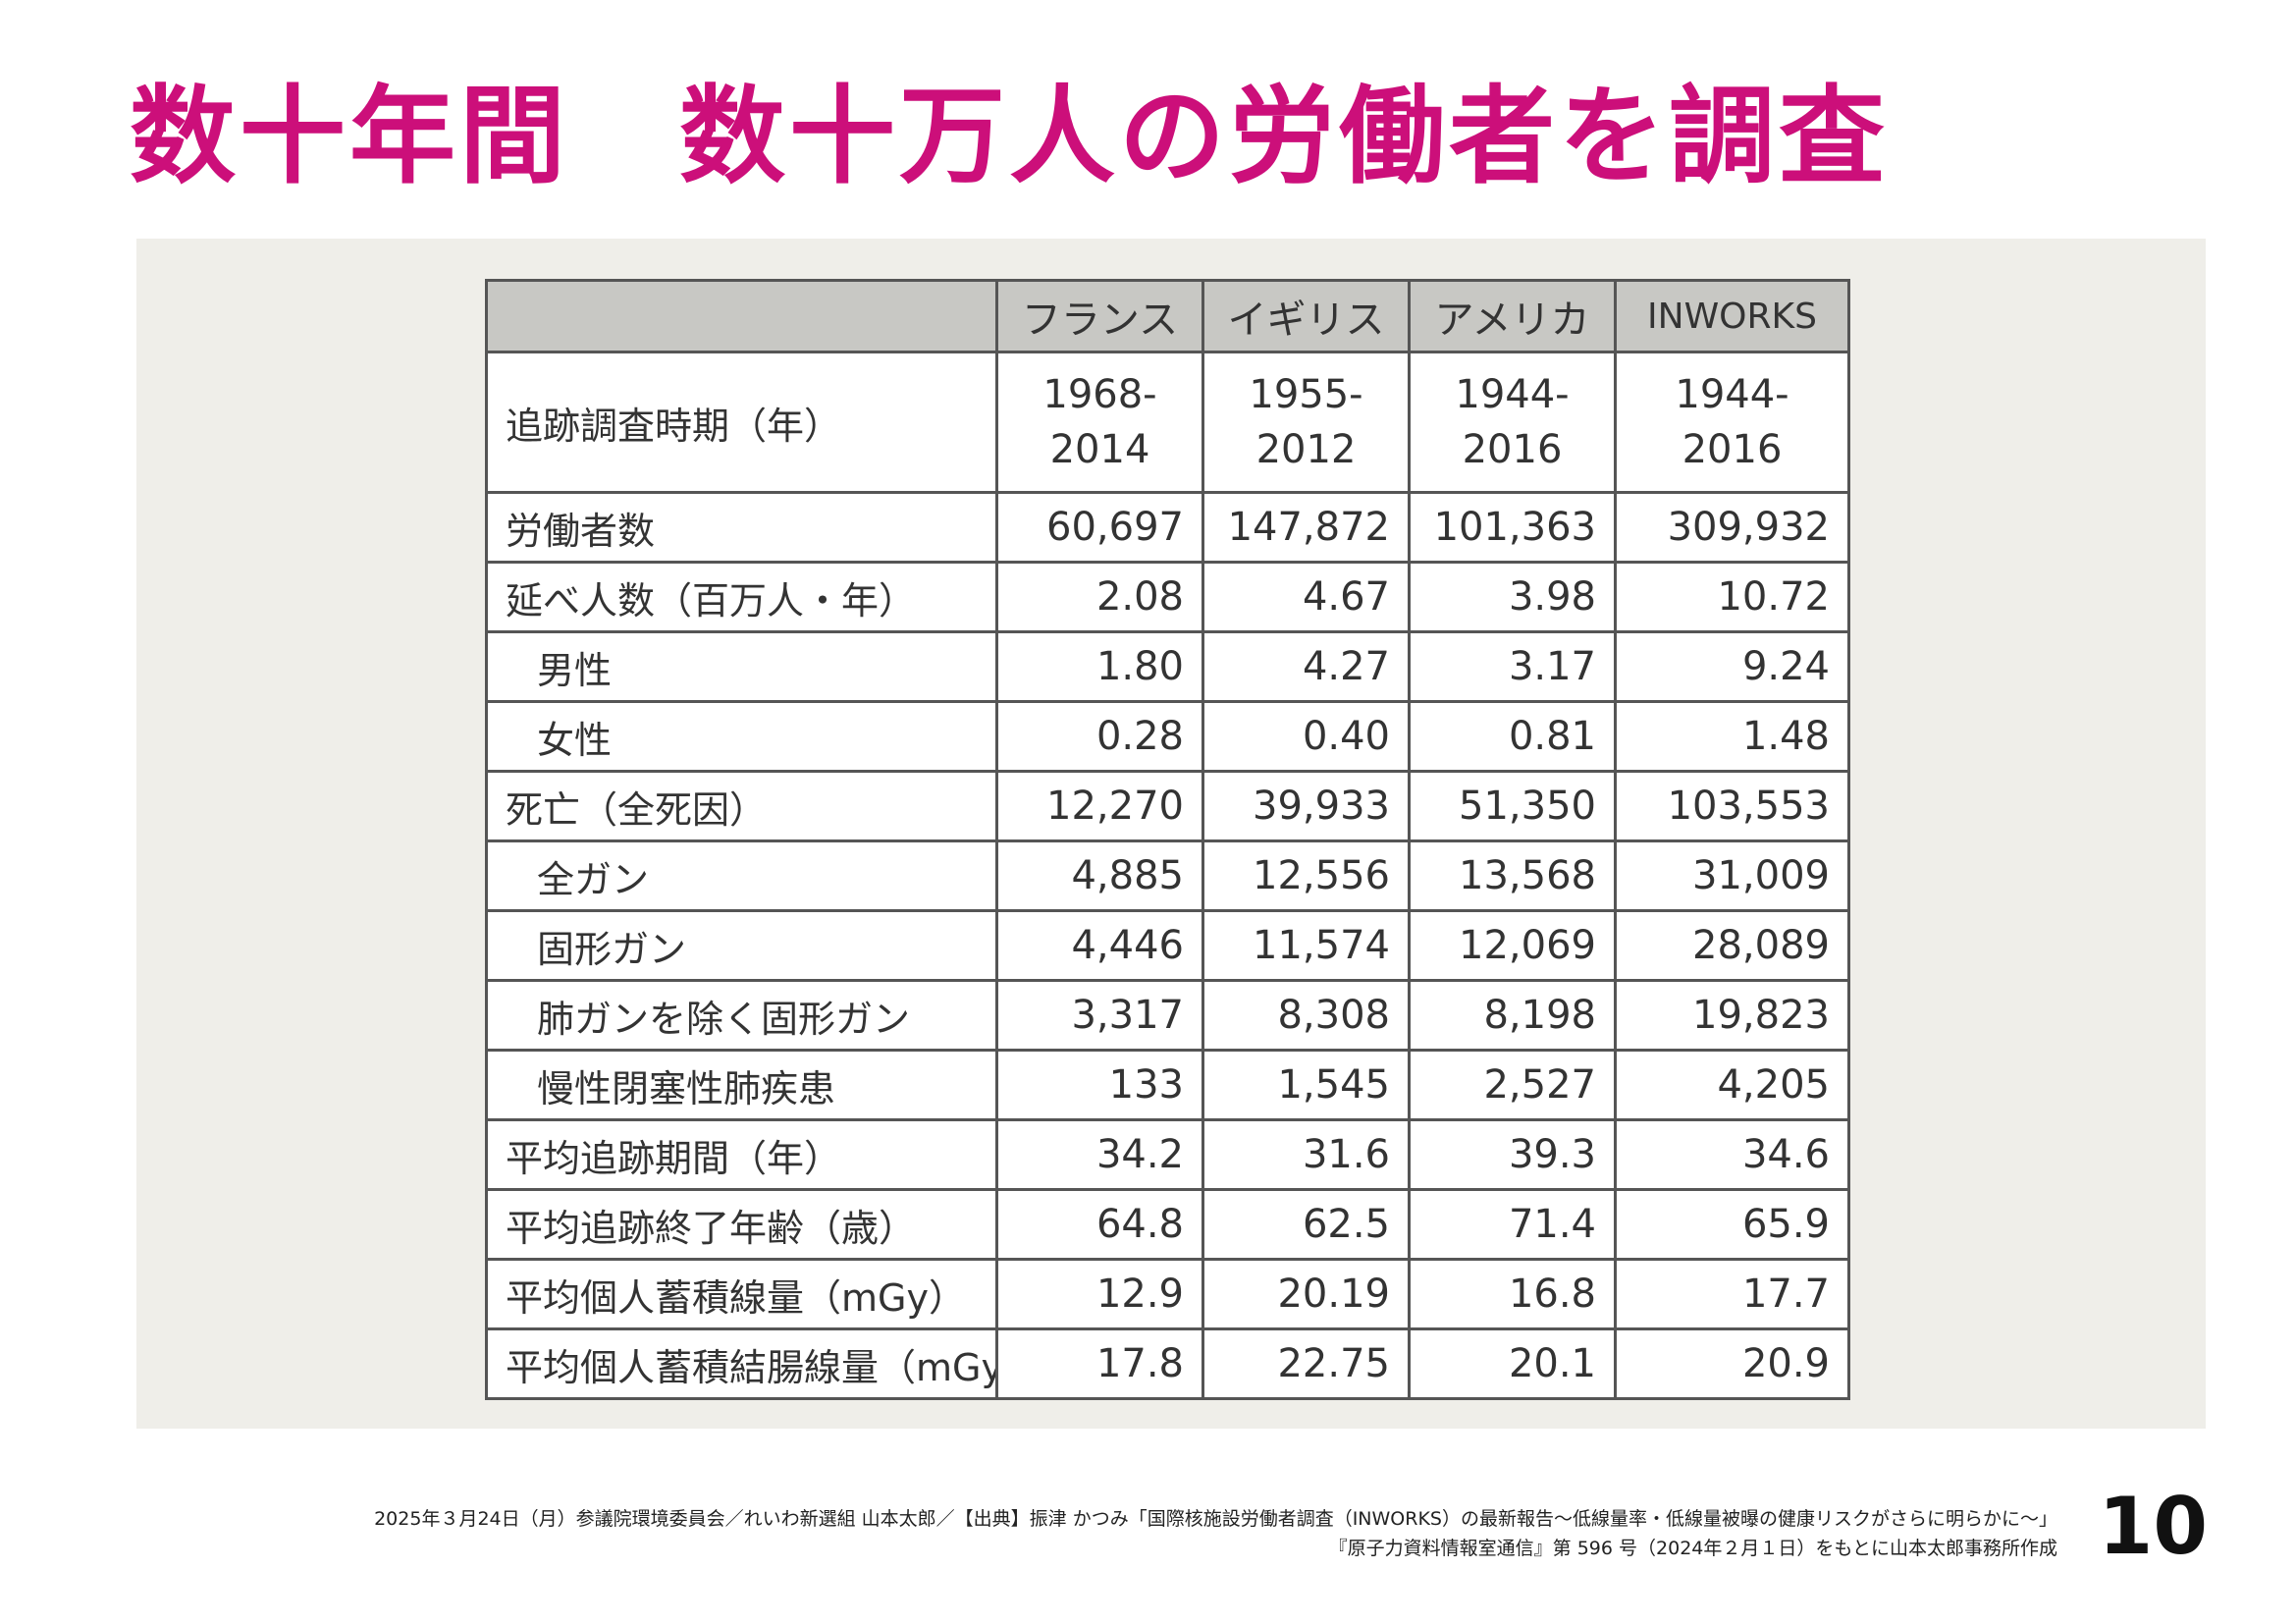 This screenshot has height=1624, width=2296. I want to click on table-row: 肺ガンを除く固形ガン 3,317 8,308 8,198 19,823, so click(1167, 1015).